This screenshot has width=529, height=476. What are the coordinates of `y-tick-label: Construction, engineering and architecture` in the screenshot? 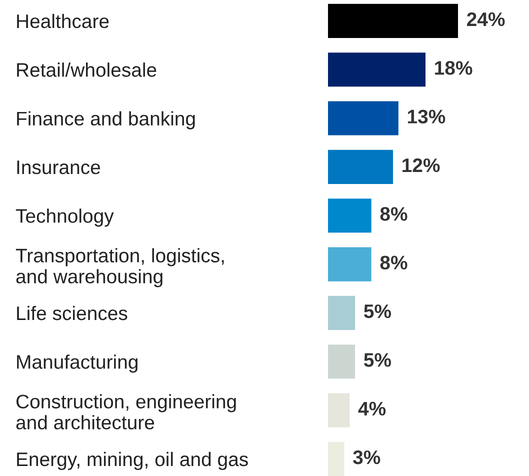 It's located at (126, 412).